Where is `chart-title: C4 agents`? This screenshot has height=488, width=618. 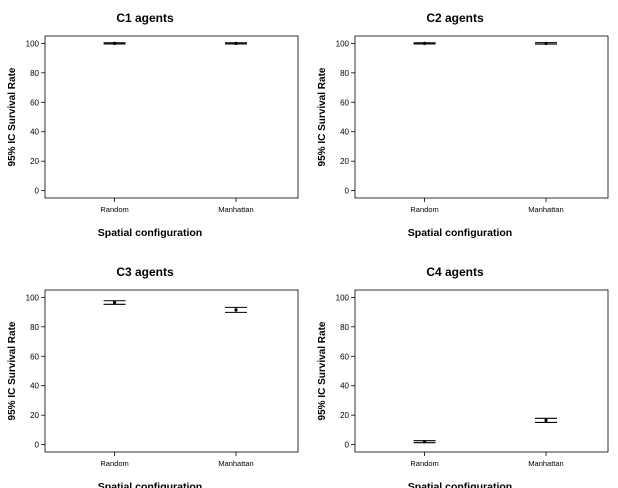 chart-title: C4 agents is located at coordinates (455, 272).